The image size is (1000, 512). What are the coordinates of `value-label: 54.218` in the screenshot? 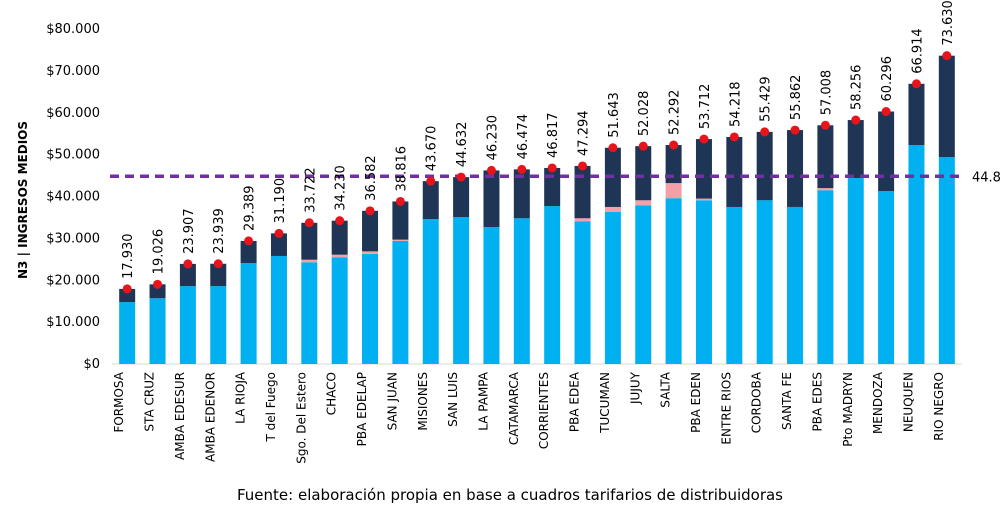 It's located at (735, 104).